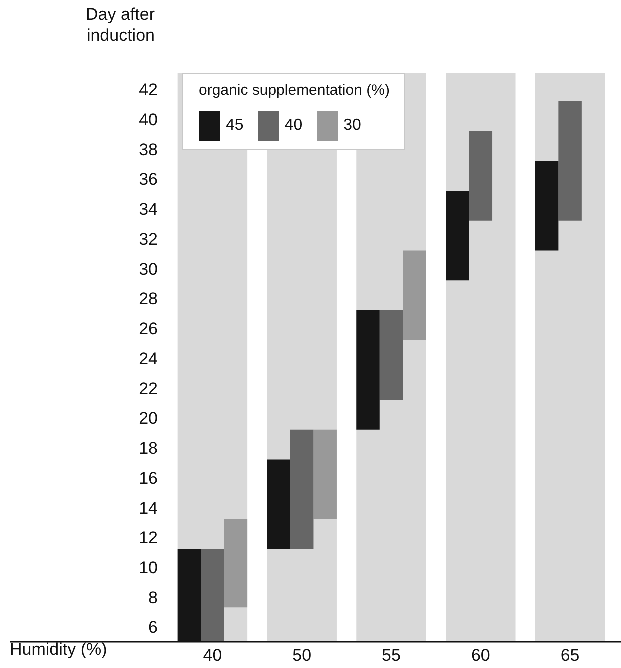  What do you see at coordinates (148, 239) in the screenshot?
I see `y-tick-label: 32` at bounding box center [148, 239].